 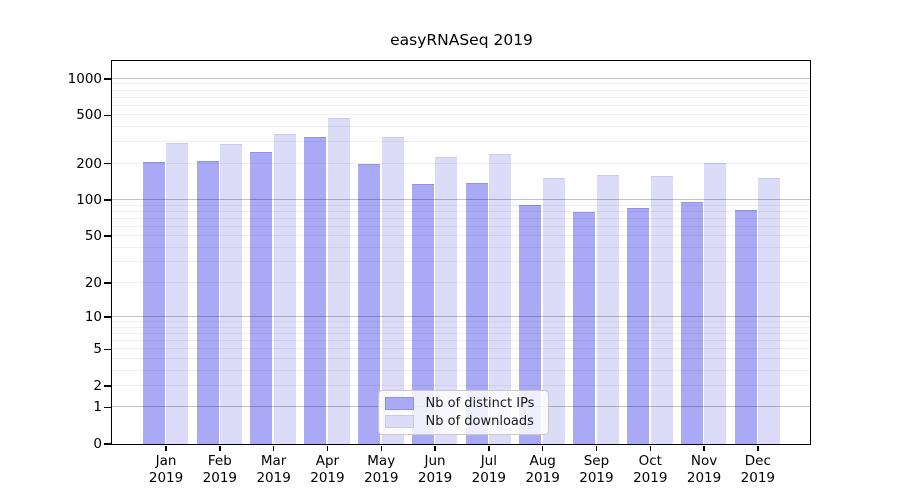 What do you see at coordinates (422, 314) in the screenshot?
I see `bar-distinct-ips-jun` at bounding box center [422, 314].